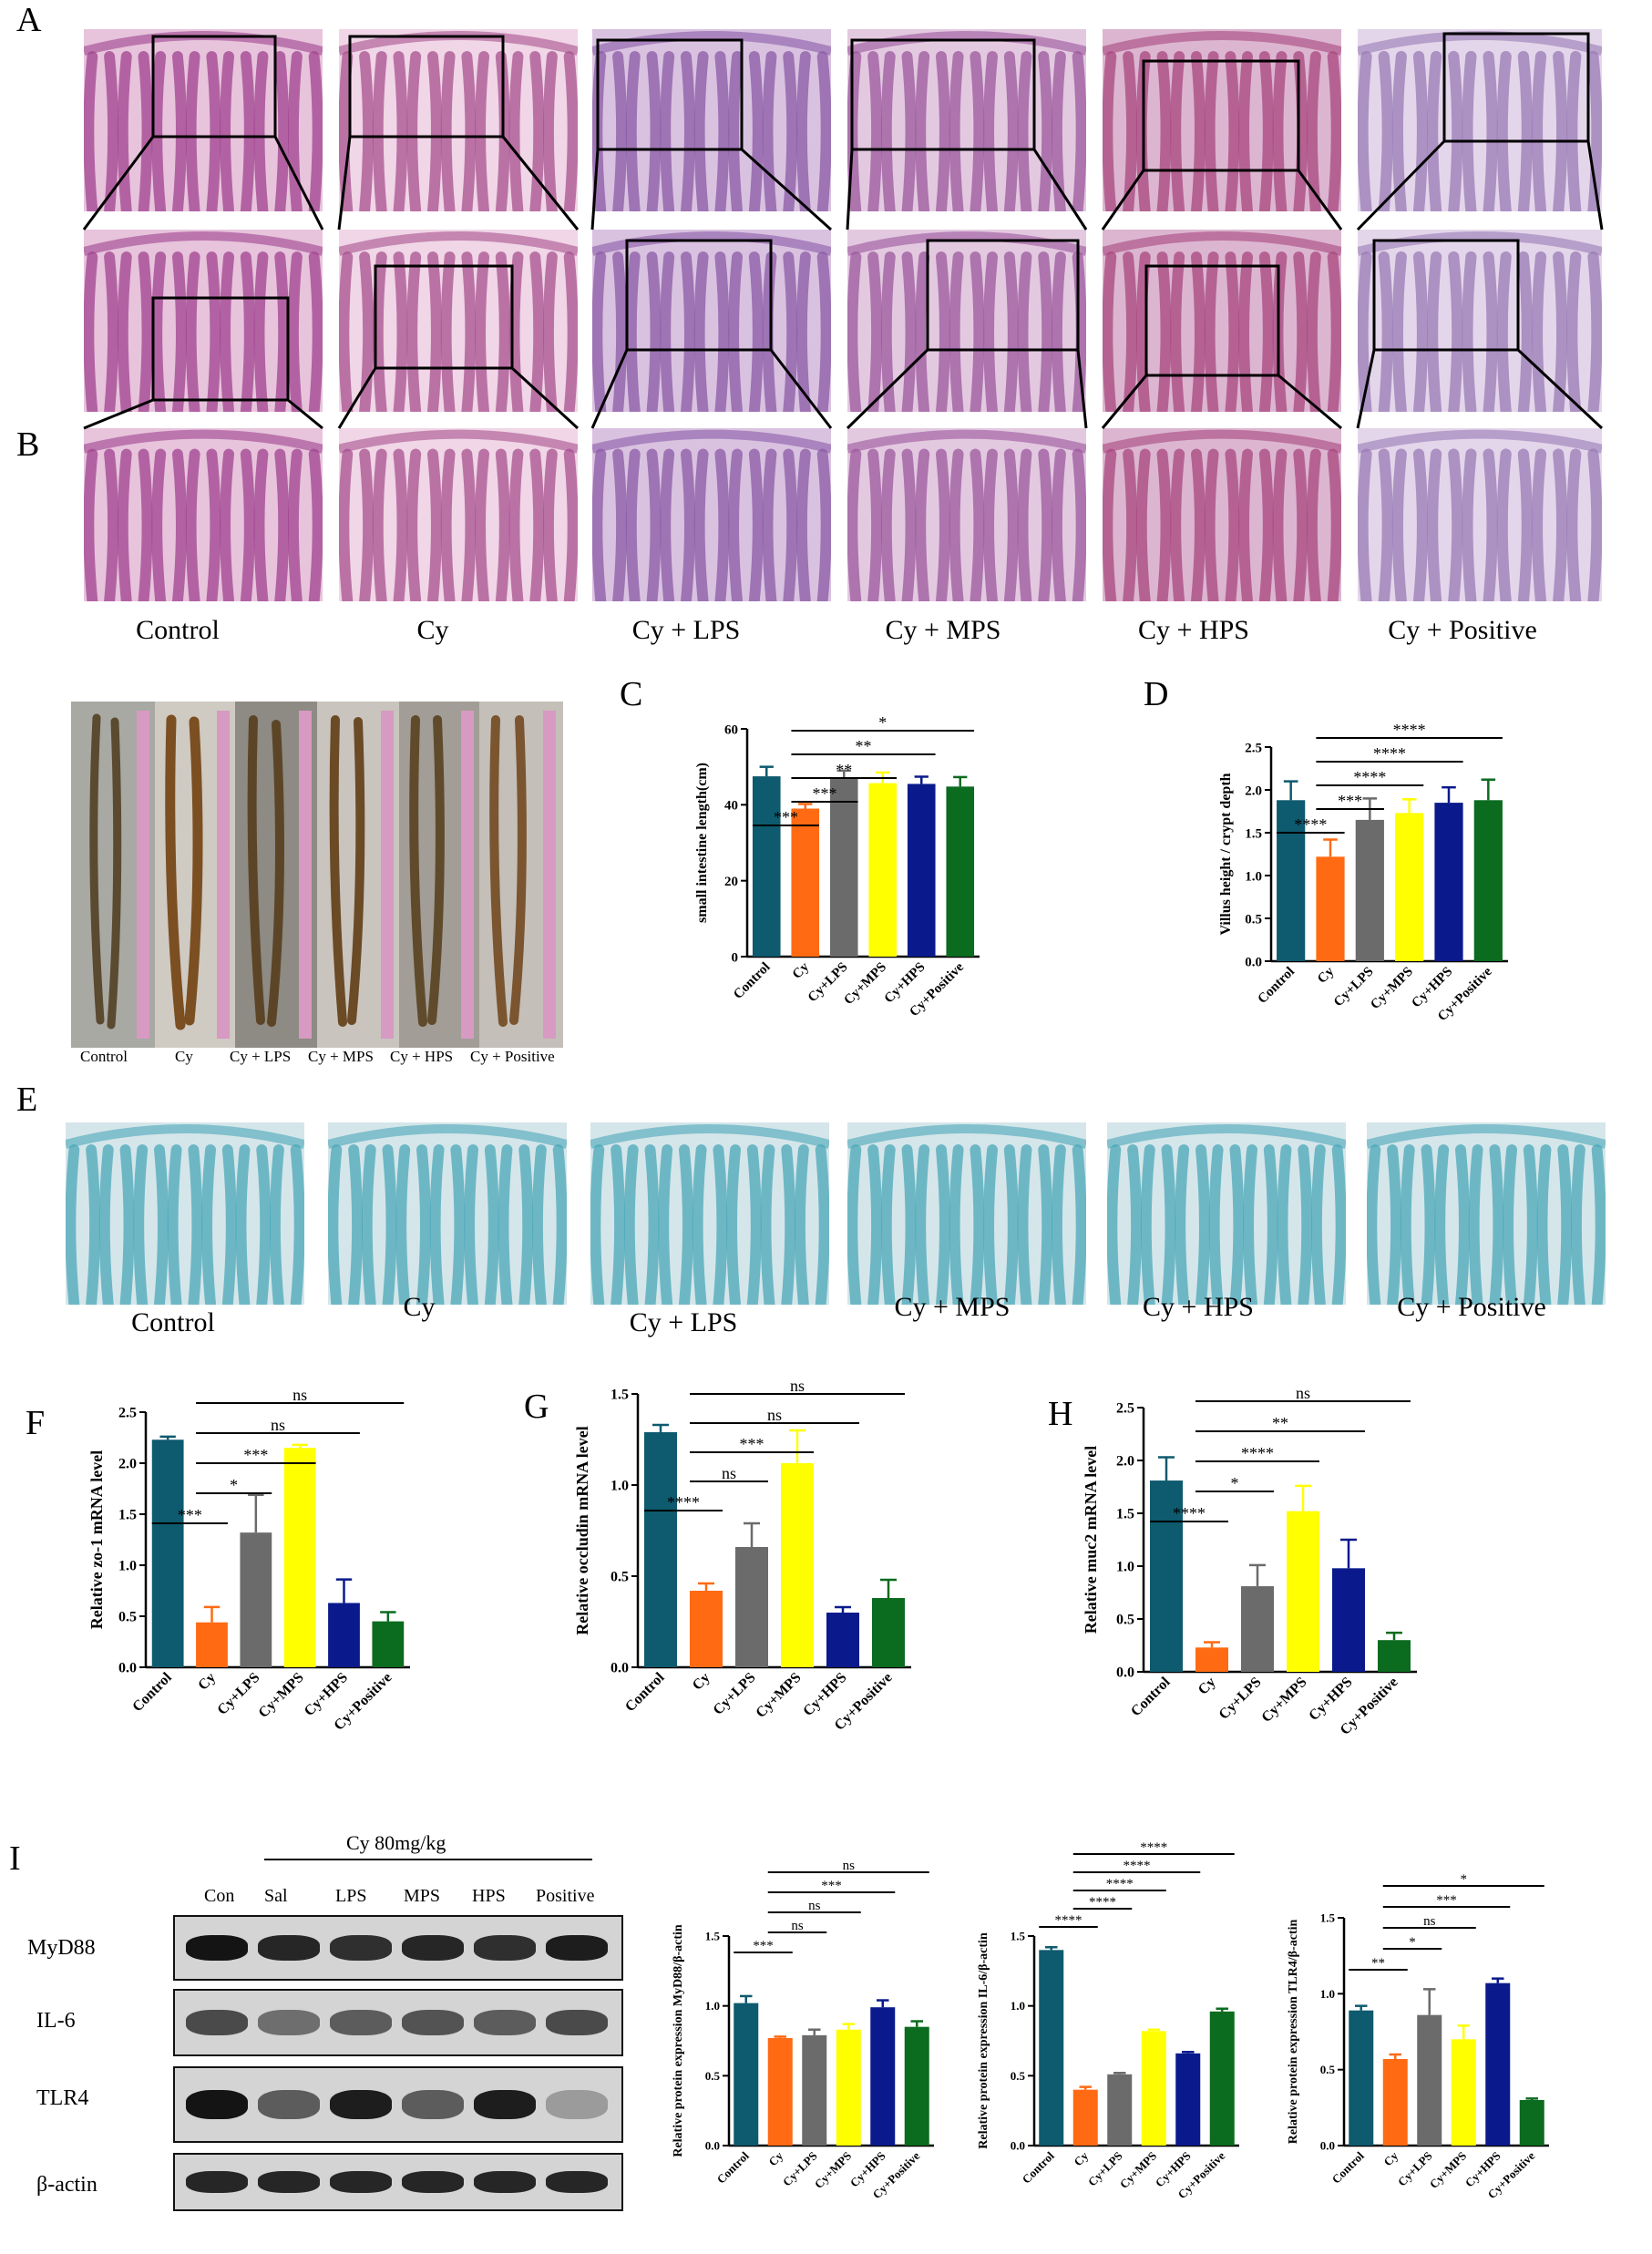 Image resolution: width=1652 pixels, height=2254 pixels. I want to click on panel-e-label-cy-lps: Cy + LPS, so click(683, 1322).